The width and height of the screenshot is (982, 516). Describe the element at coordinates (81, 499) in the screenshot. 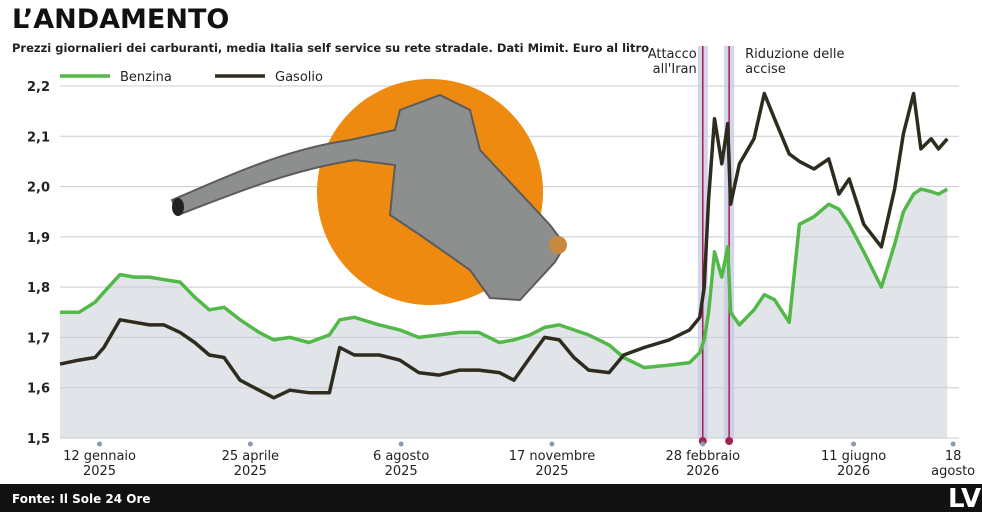

I see `source: Fonte: Il Sole 24 Ore` at that location.